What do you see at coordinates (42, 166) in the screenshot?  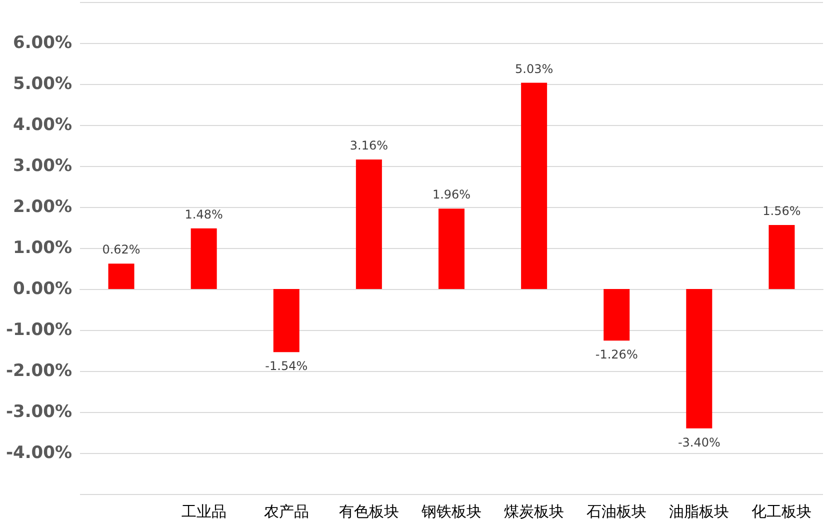 I see `y-tick-label: 3.00%` at bounding box center [42, 166].